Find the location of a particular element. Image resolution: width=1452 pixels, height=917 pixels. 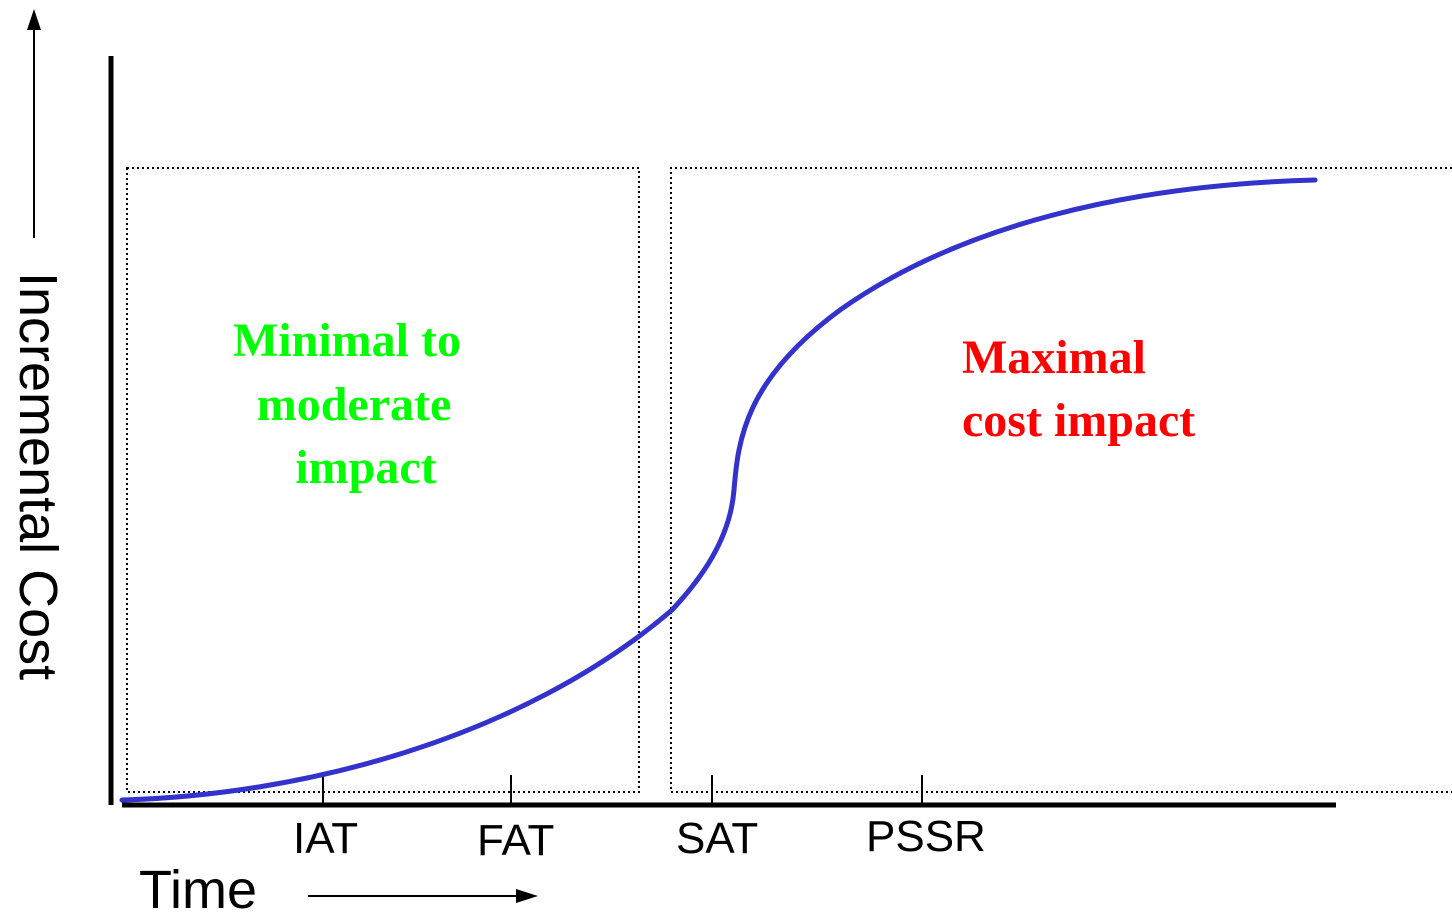

left-region-line-1: Minimal to is located at coordinates (347, 340).